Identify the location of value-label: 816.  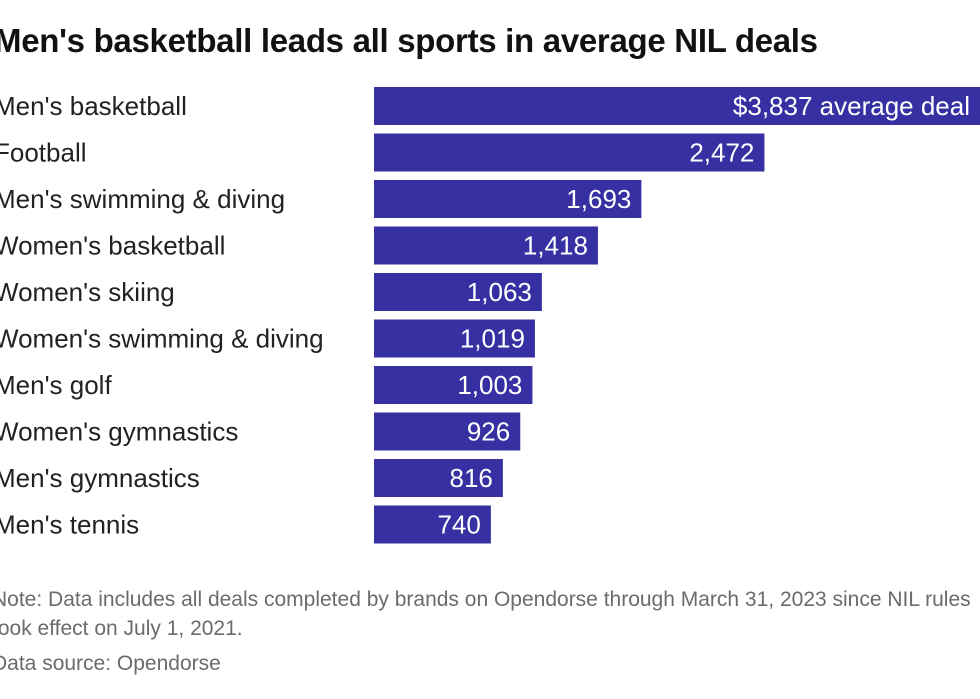
(470, 478).